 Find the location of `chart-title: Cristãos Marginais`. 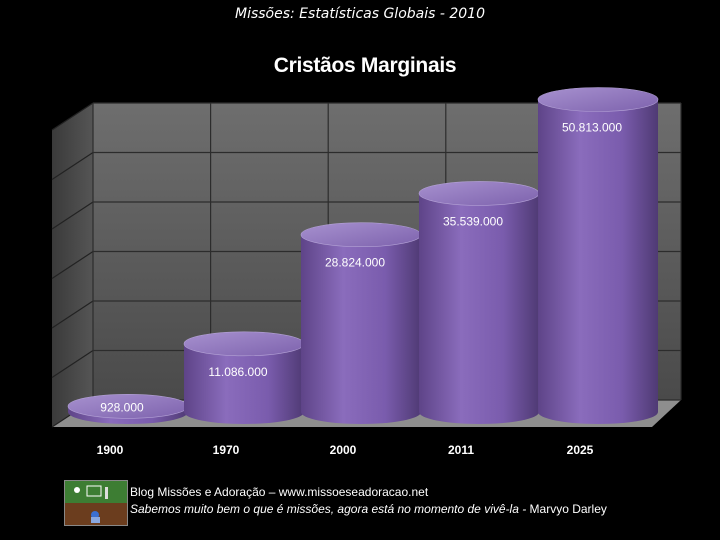

chart-title: Cristãos Marginais is located at coordinates (365, 65).